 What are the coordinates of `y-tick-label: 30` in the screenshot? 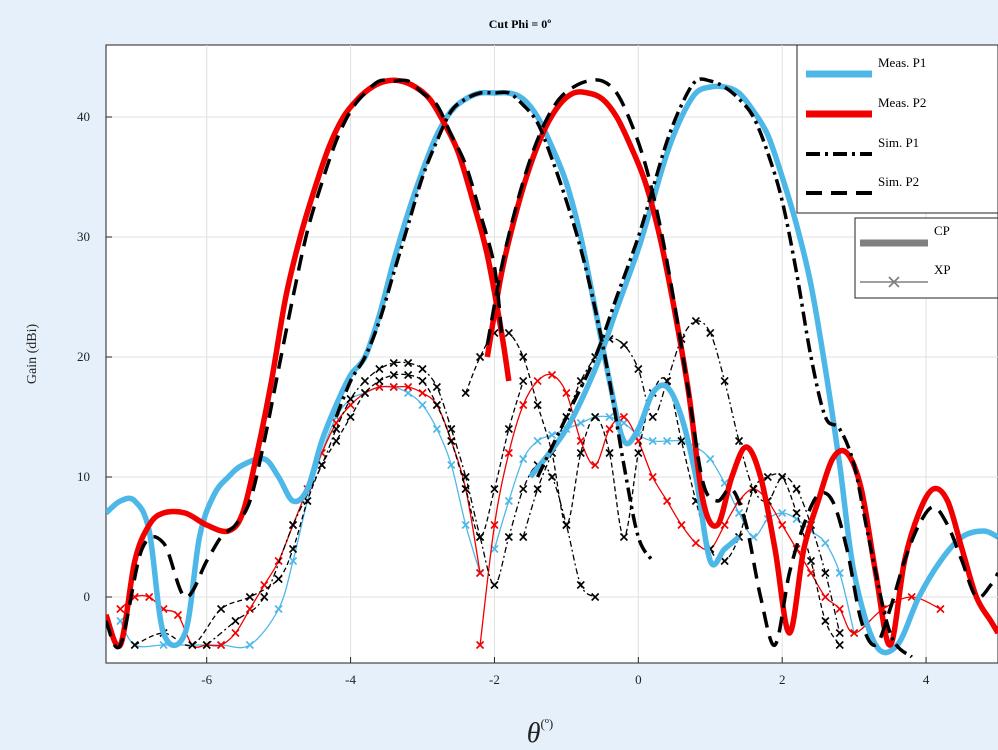 It's located at (83, 236).